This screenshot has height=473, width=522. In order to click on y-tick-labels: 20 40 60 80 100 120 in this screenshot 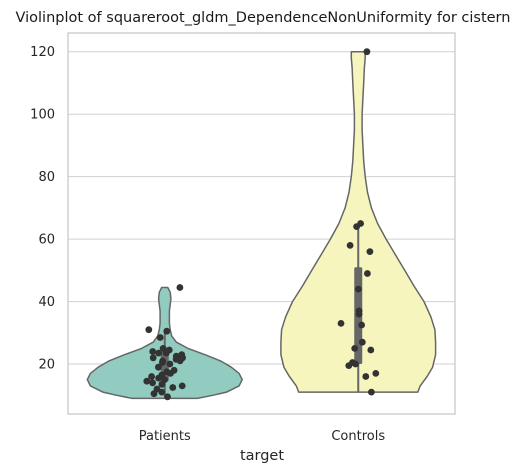, I will do `click(42, 208)`.